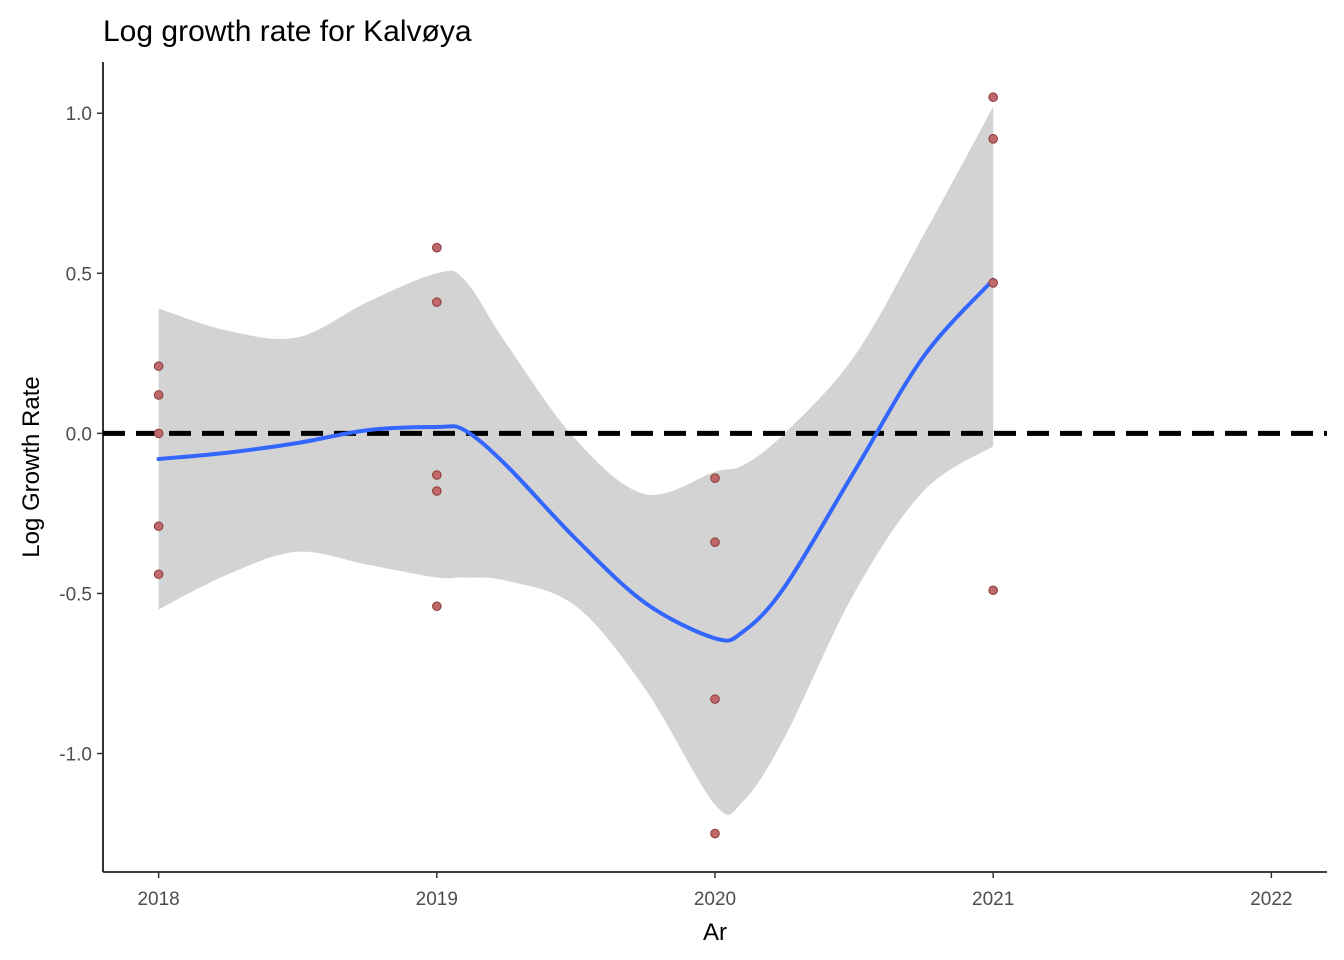  Describe the element at coordinates (993, 899) in the screenshot. I see `x-tick-label: 2021` at that location.